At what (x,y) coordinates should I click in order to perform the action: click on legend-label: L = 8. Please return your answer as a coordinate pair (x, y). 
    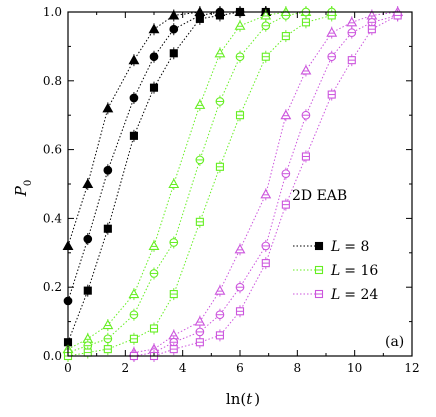
    Looking at the image, I should click on (349, 247).